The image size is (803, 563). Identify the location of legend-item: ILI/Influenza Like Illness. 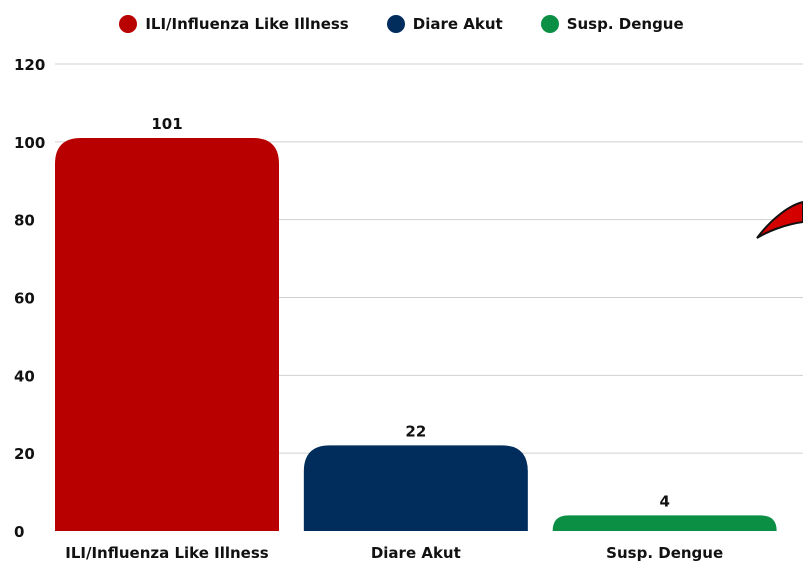
(234, 24).